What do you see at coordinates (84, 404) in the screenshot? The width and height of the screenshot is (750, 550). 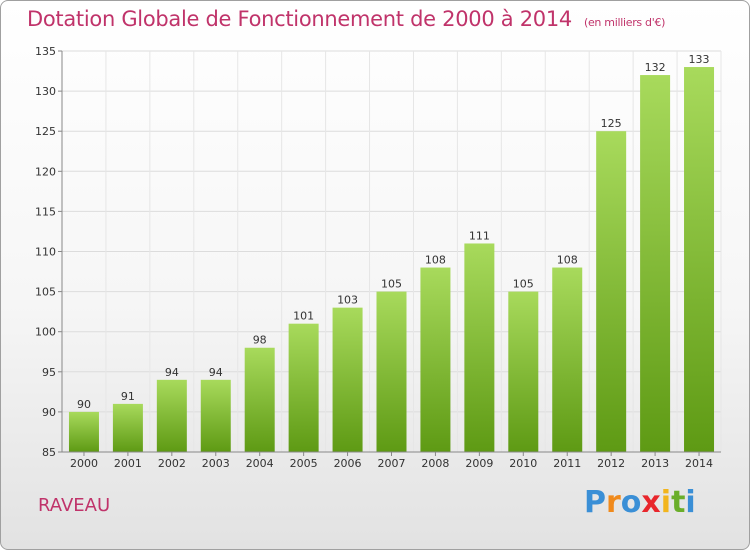 I see `data-label: 90` at bounding box center [84, 404].